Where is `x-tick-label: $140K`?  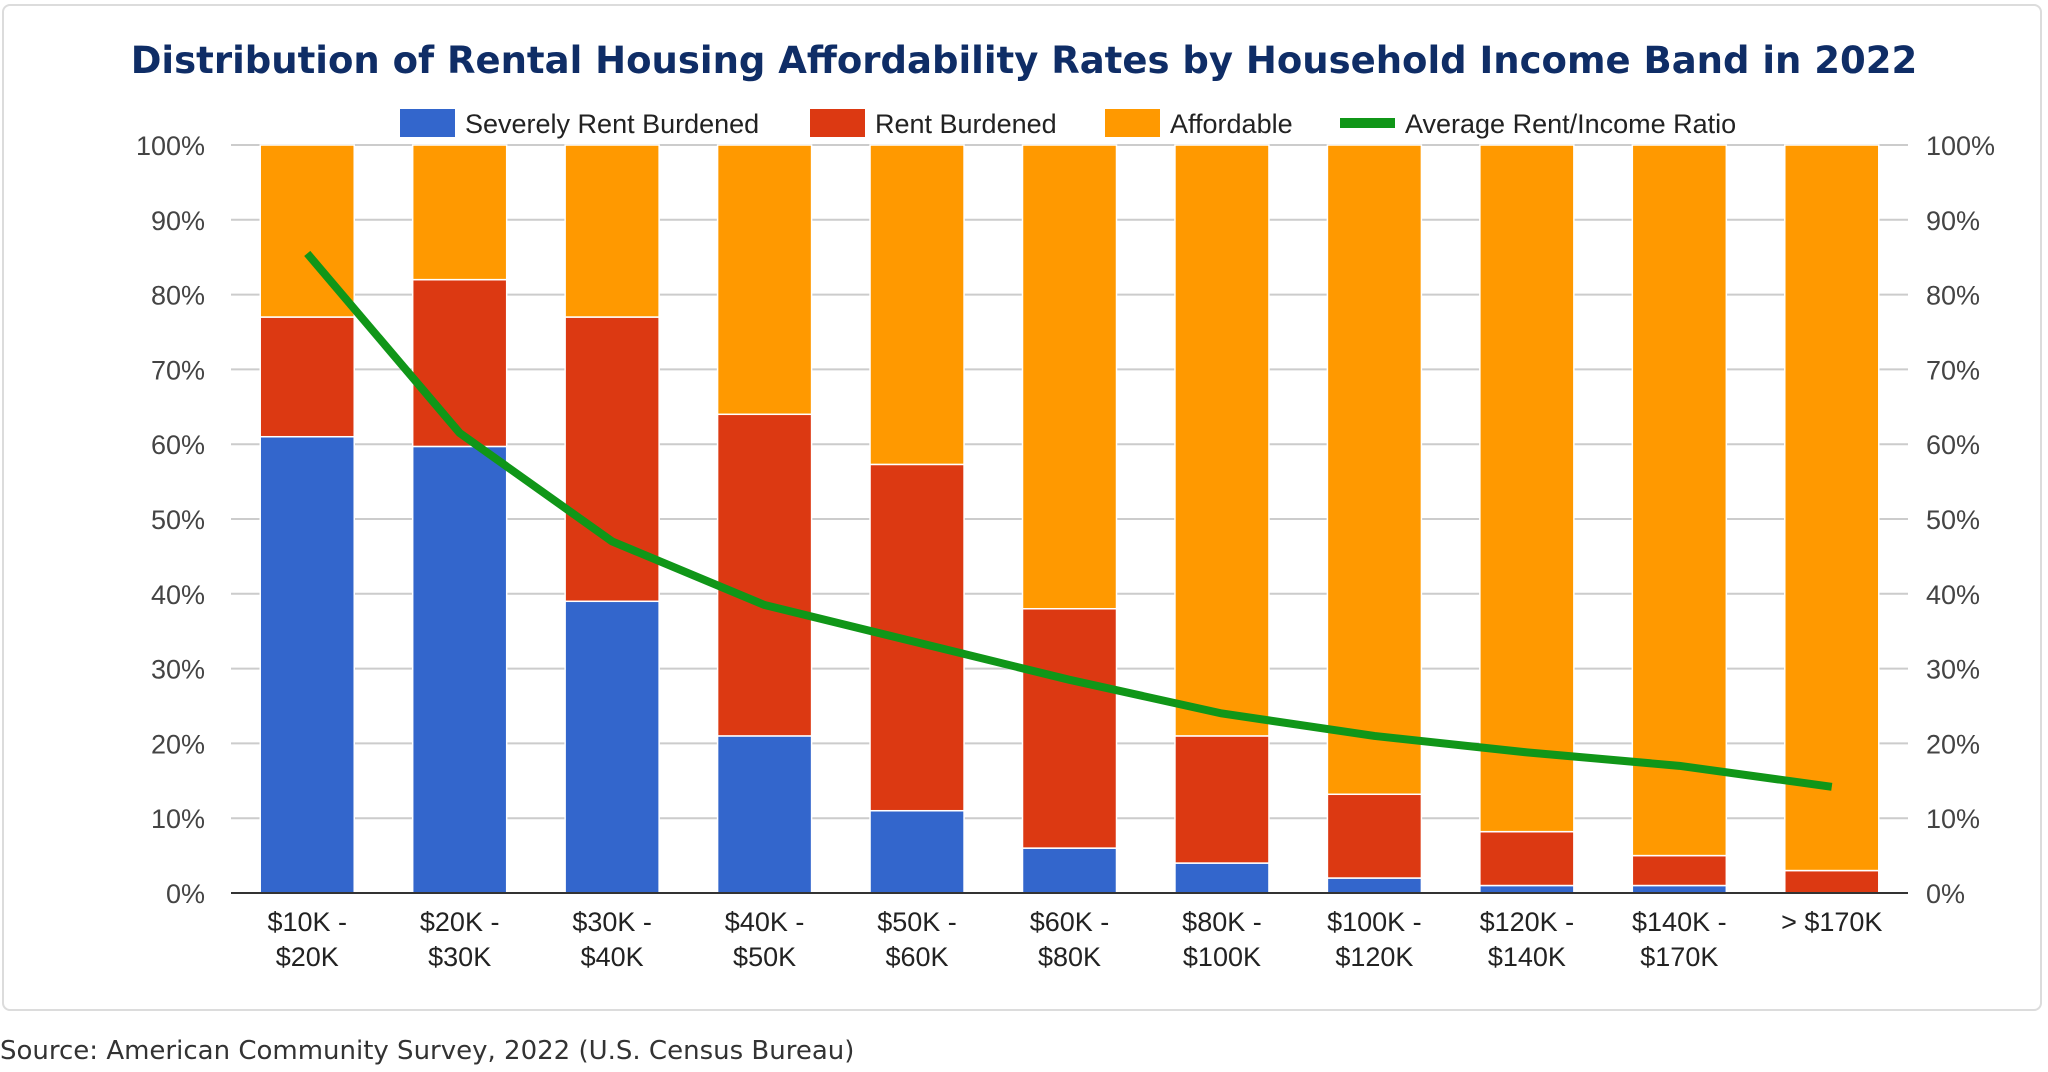 x-tick-label: $140K is located at coordinates (1527, 957).